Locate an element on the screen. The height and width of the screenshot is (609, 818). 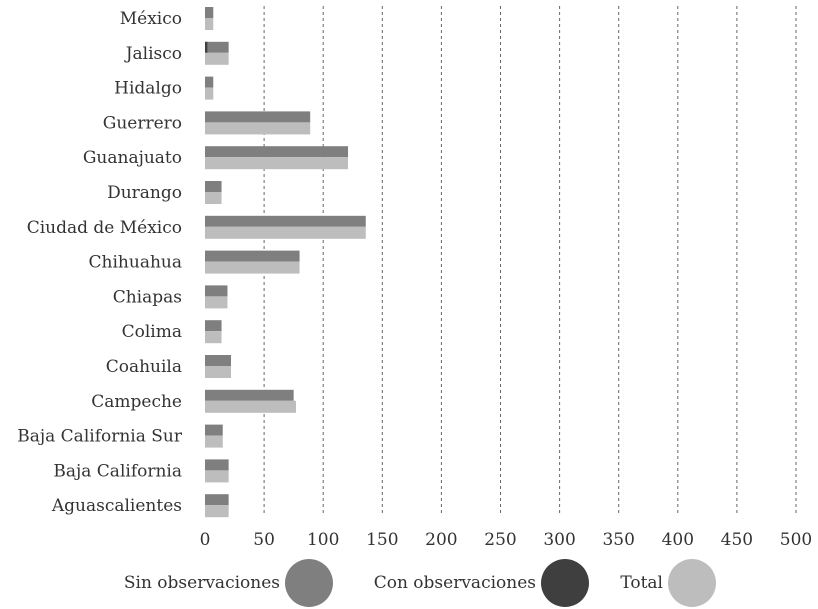
legend-swatch-total is located at coordinates (692, 583).